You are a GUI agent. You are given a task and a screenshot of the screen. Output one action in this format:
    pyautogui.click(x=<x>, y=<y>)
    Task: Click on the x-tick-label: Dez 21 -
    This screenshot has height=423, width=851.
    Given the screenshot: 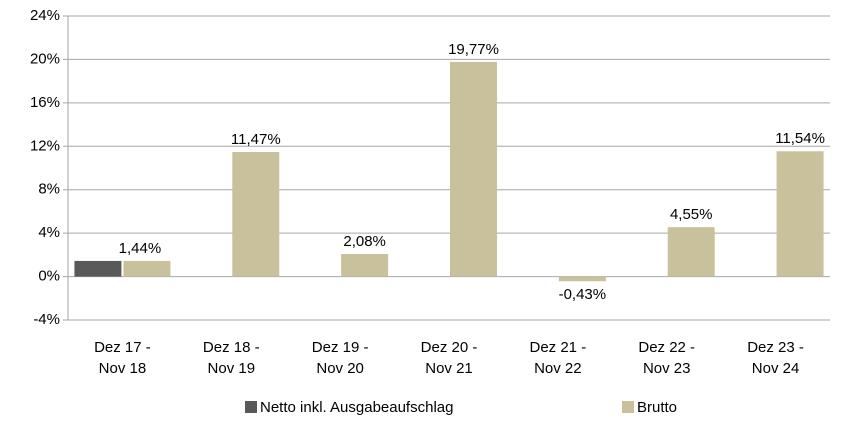 What is the action you would take?
    pyautogui.click(x=558, y=347)
    